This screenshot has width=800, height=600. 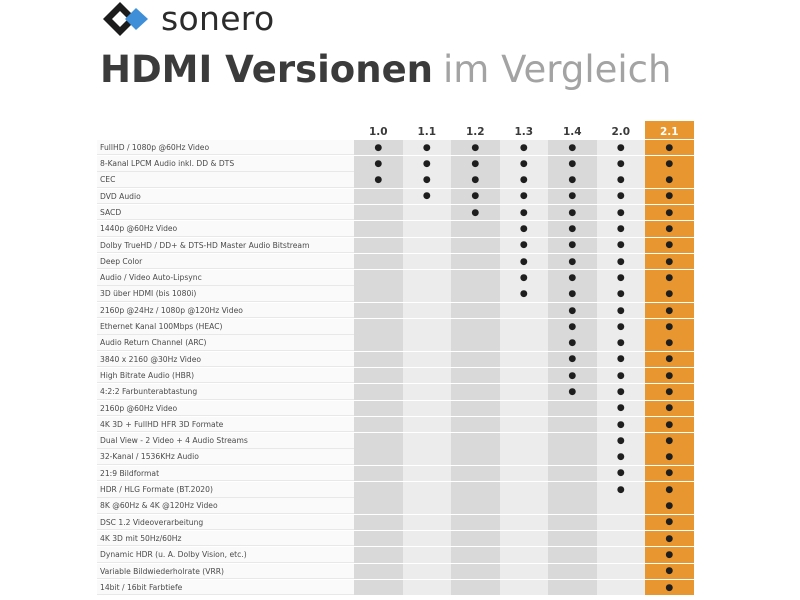 I want to click on table-row: 2160p @60Hz Video ● ●, so click(x=397, y=408).